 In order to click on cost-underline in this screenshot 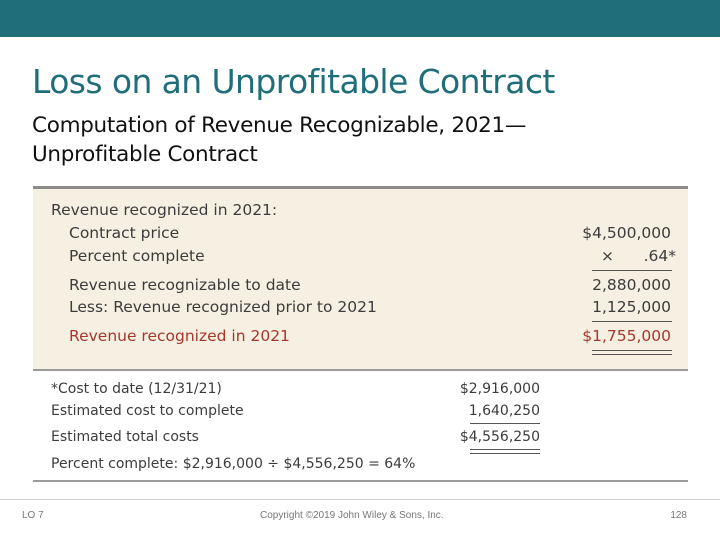, I will do `click(505, 424)`.